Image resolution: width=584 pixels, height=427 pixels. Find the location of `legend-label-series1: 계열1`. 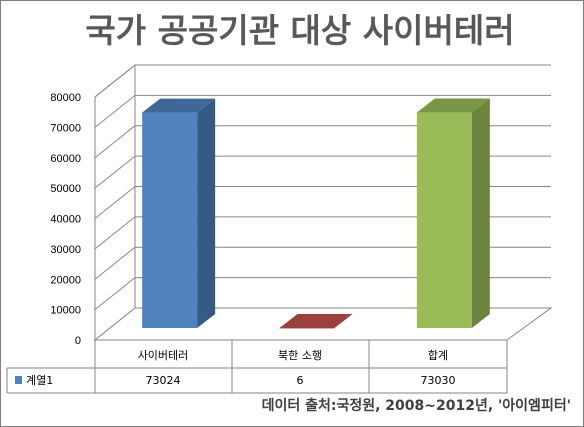

legend-label-series1: 계열1 is located at coordinates (39, 380).